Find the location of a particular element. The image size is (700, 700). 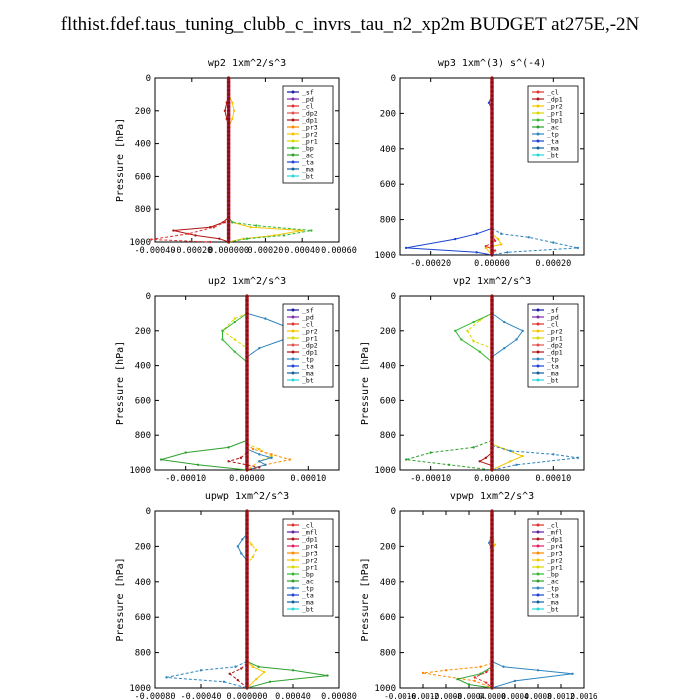

y-tick-label: 1000 is located at coordinates (140, 471).